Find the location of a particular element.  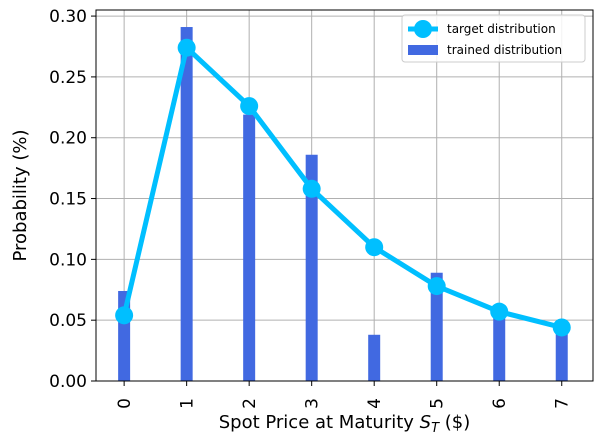

x-tick-label: 5 is located at coordinates (438, 403).